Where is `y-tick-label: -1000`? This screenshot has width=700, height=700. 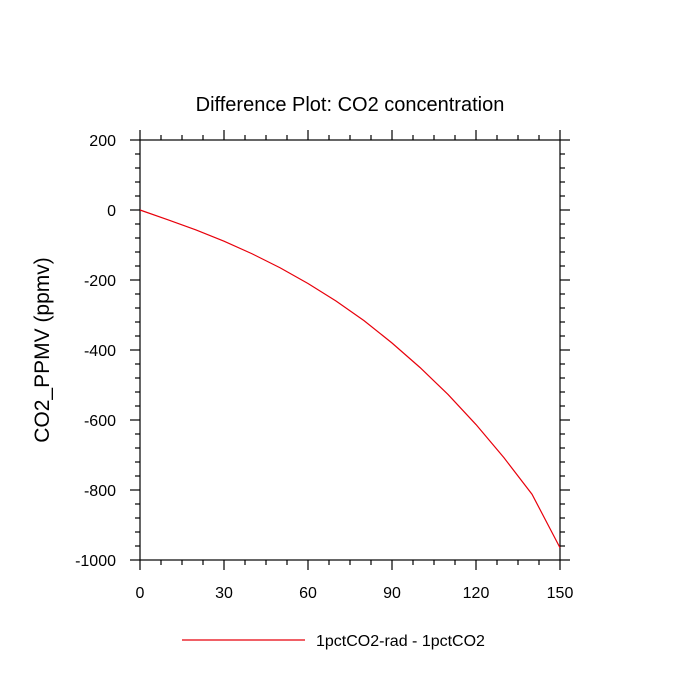
y-tick-label: -1000 is located at coordinates (95, 561).